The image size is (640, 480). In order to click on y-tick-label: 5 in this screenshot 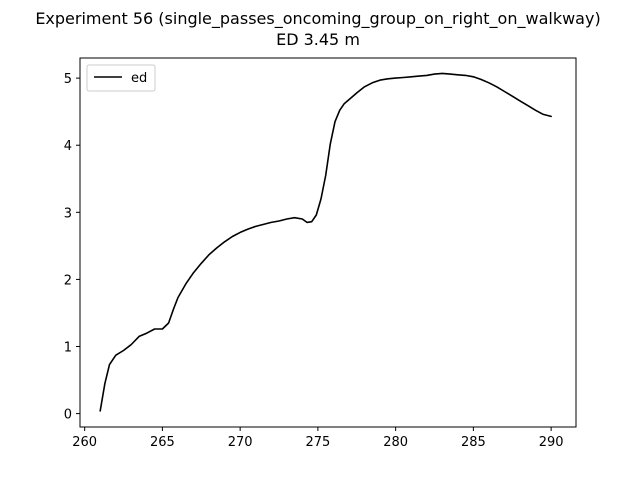, I will do `click(68, 79)`.